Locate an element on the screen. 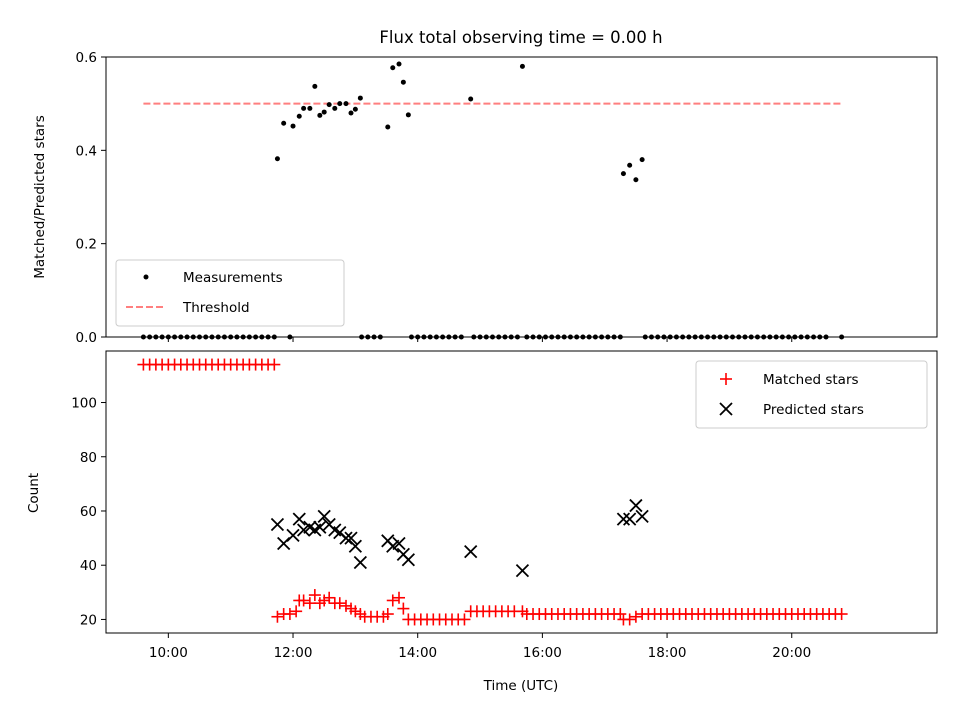 This screenshot has width=960, height=720. bottom-x-tick-label: 18:00 is located at coordinates (667, 653).